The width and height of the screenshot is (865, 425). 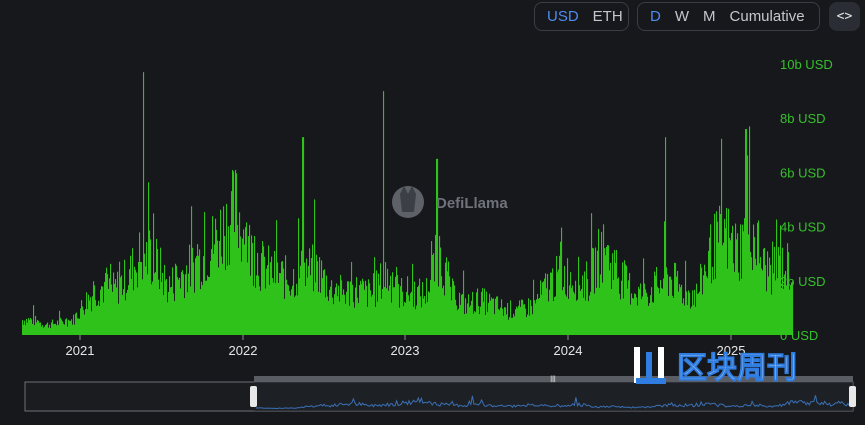 What do you see at coordinates (607, 16) in the screenshot?
I see `currency-eth-button: ETH` at bounding box center [607, 16].